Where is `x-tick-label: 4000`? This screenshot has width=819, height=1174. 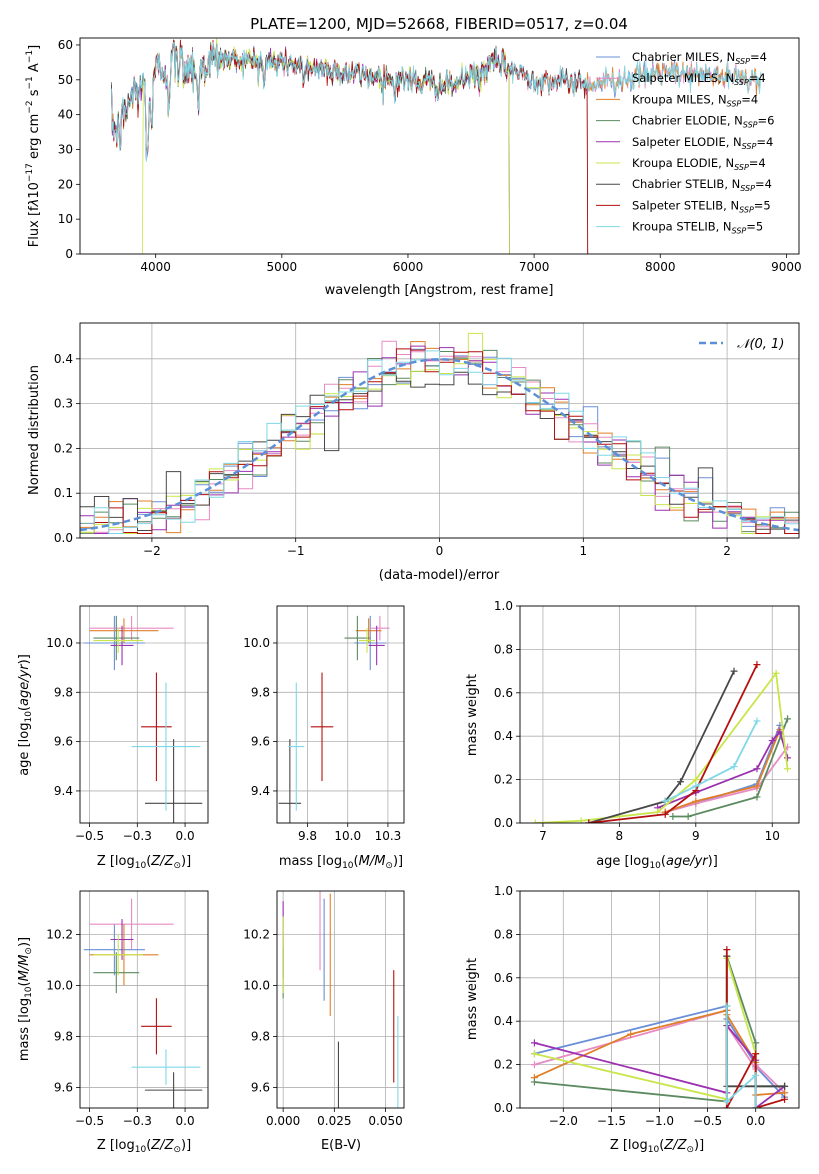
x-tick-label: 4000 is located at coordinates (155, 267).